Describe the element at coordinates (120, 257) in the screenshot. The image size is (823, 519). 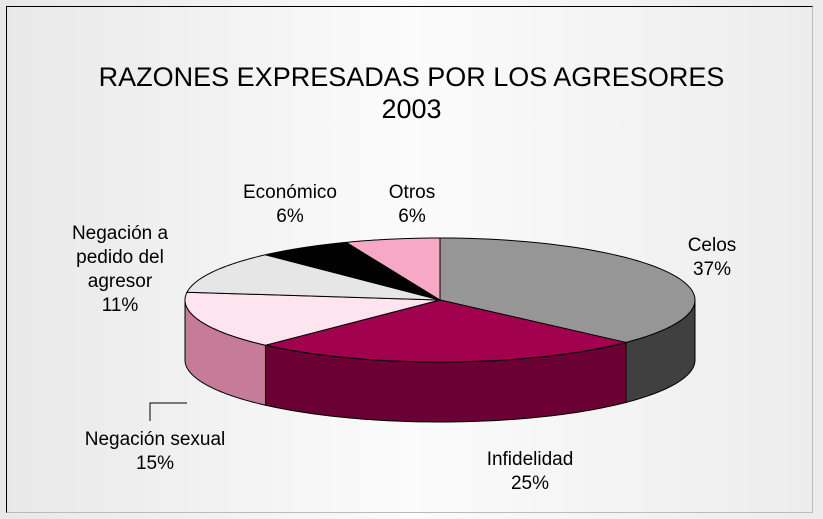
I see `category-label: Negación a pedido del agresor` at that location.